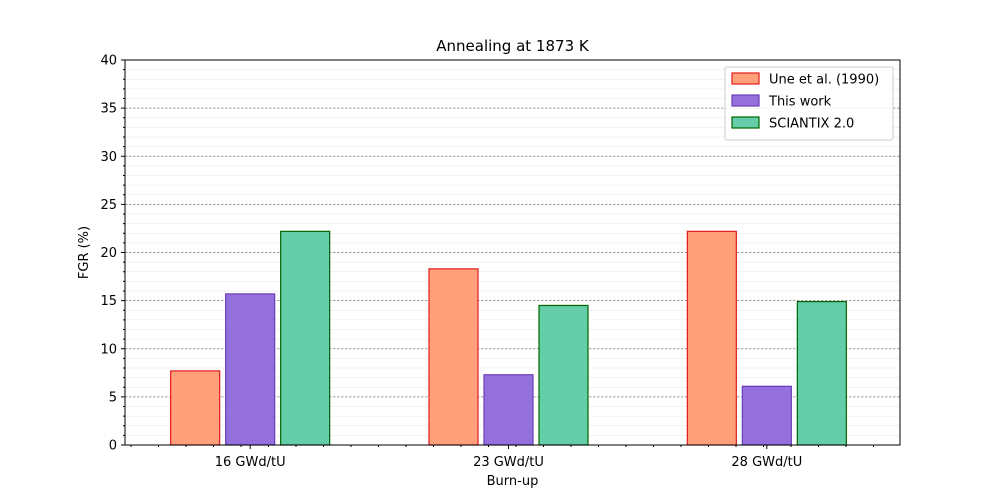 This screenshot has height=500, width=1000. I want to click on x-tick-label: 23 GWd/tU, so click(508, 462).